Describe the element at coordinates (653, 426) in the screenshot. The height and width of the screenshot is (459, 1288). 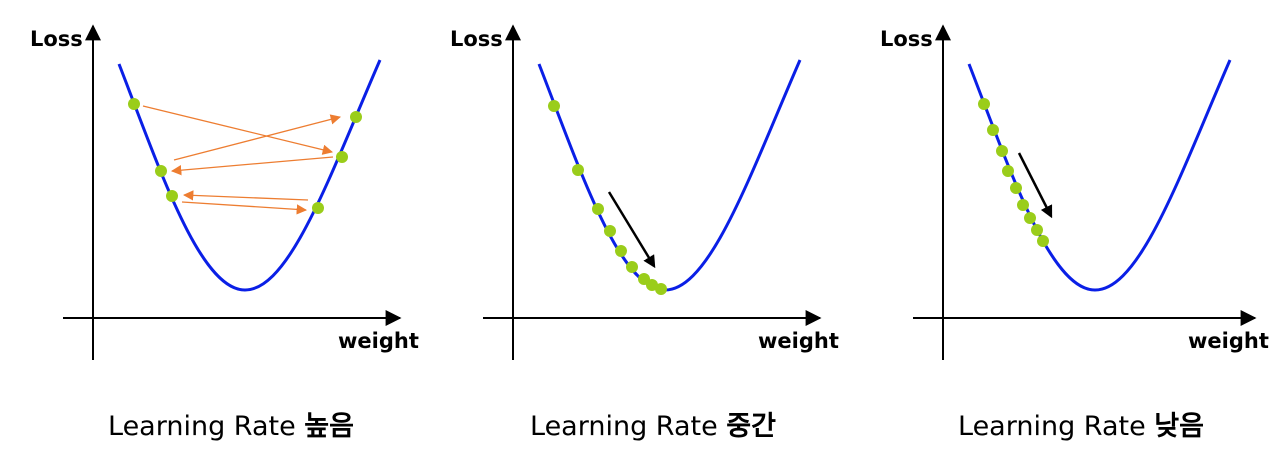
I see `panel-caption: Learning Rate 중간` at that location.